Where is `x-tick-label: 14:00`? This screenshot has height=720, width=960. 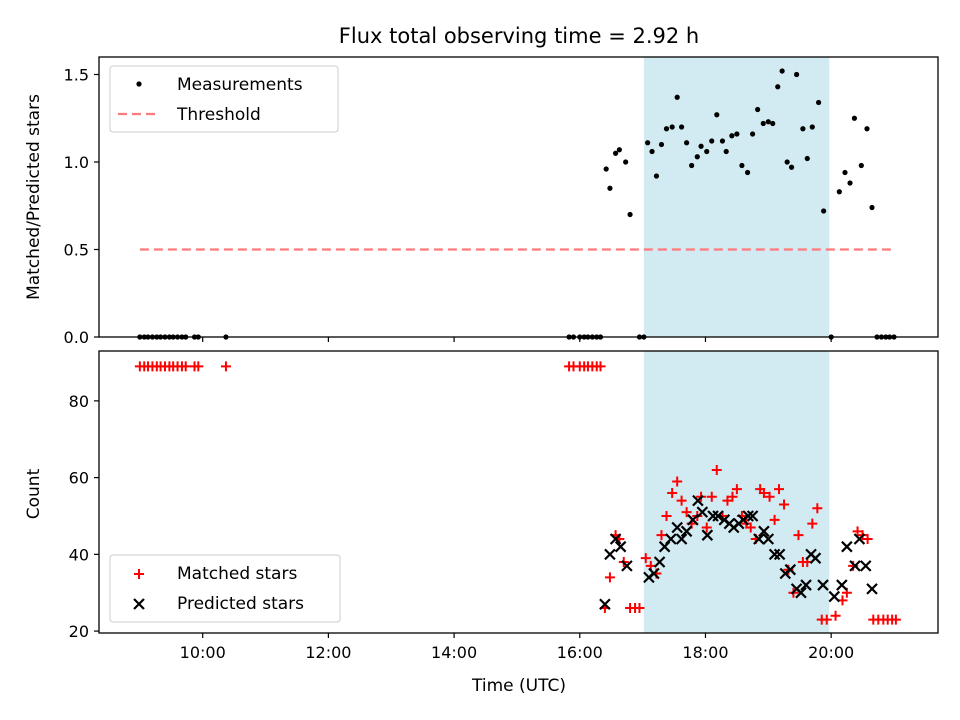 x-tick-label: 14:00 is located at coordinates (454, 652).